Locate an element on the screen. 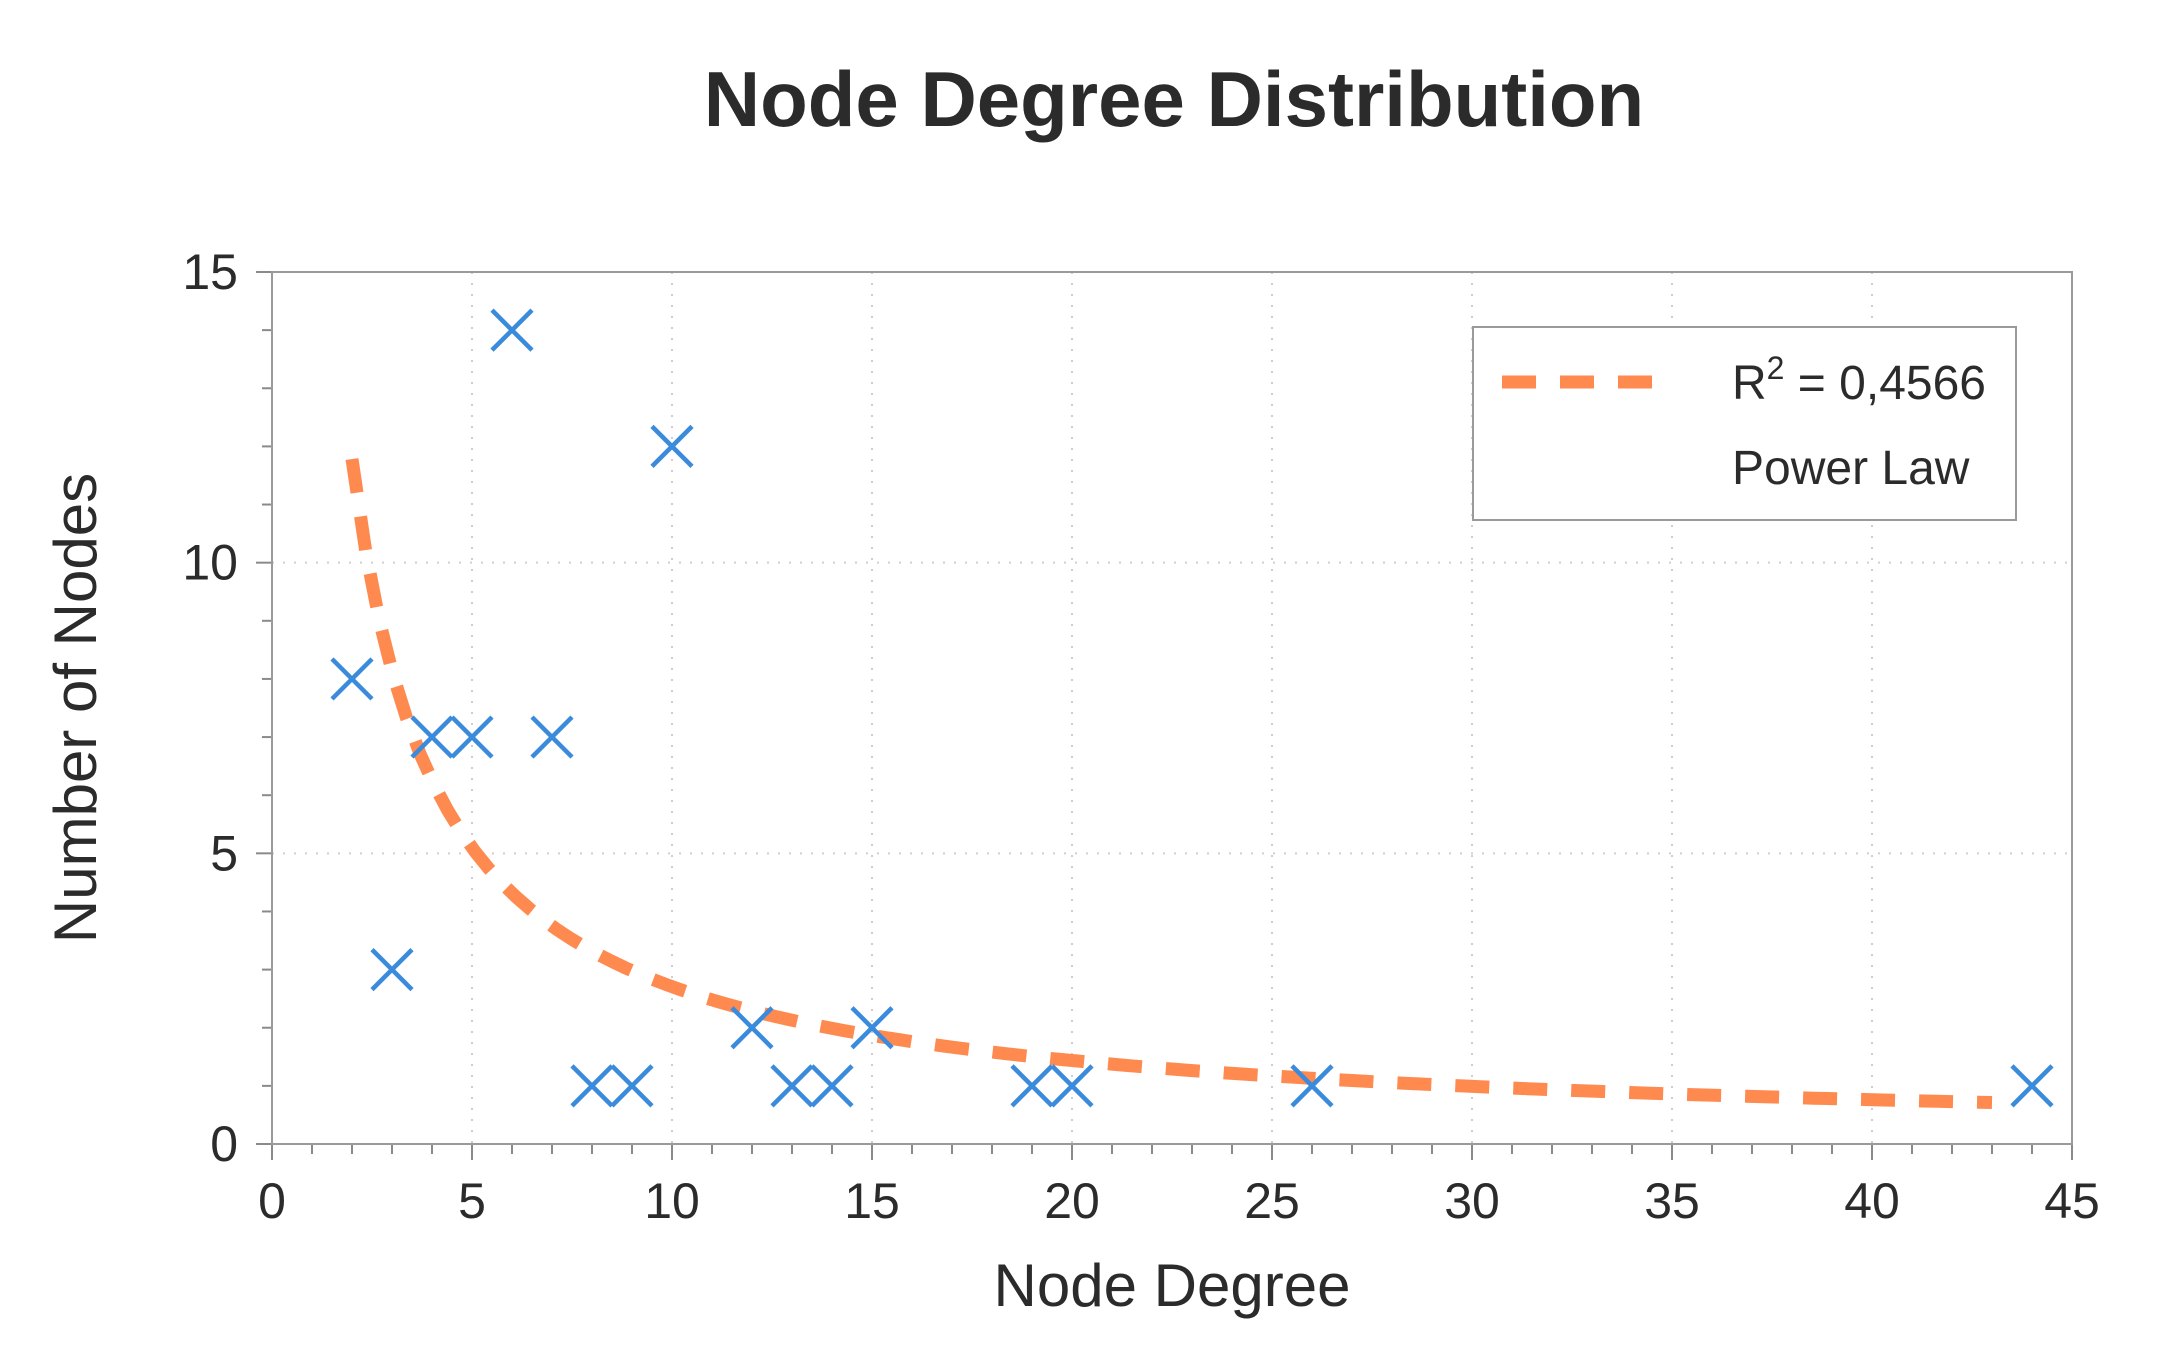  legend: R2 = 0,4566 Power Law is located at coordinates (1744, 423).